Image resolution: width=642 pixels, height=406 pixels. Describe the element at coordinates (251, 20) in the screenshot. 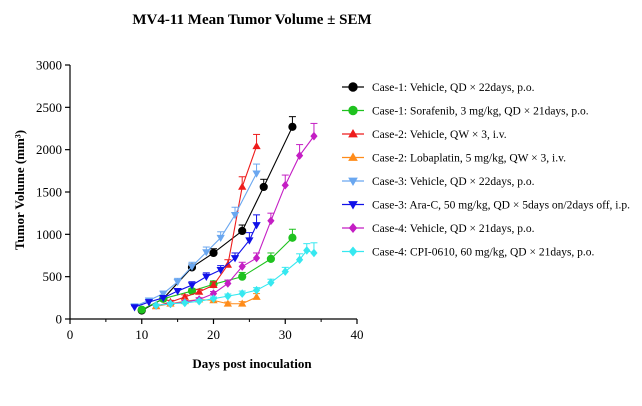

I see `chart-title: MV4-11 Mean Tumor Volume ± SEM` at that location.